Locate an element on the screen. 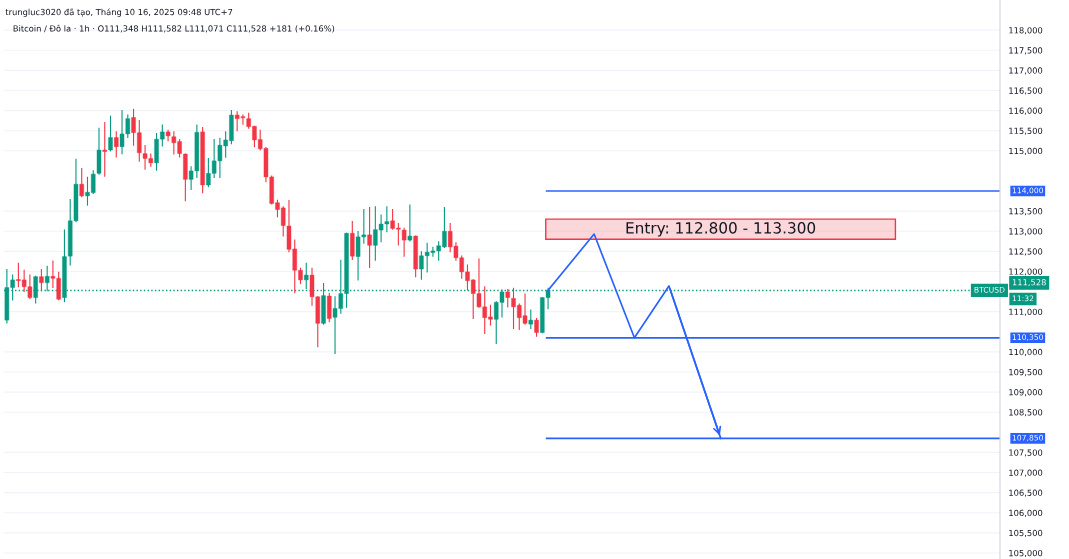  y-tick-label: 108,500 is located at coordinates (1026, 413).